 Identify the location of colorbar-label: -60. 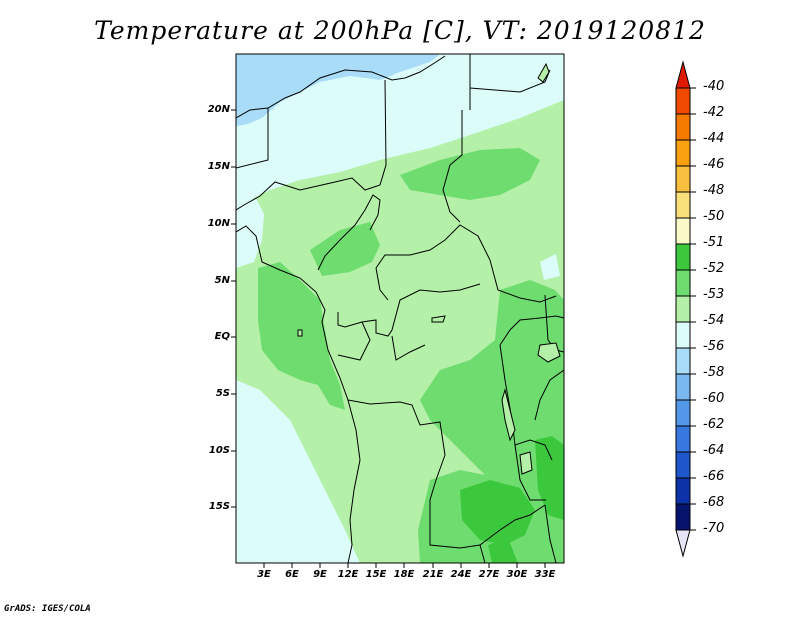
(713, 398).